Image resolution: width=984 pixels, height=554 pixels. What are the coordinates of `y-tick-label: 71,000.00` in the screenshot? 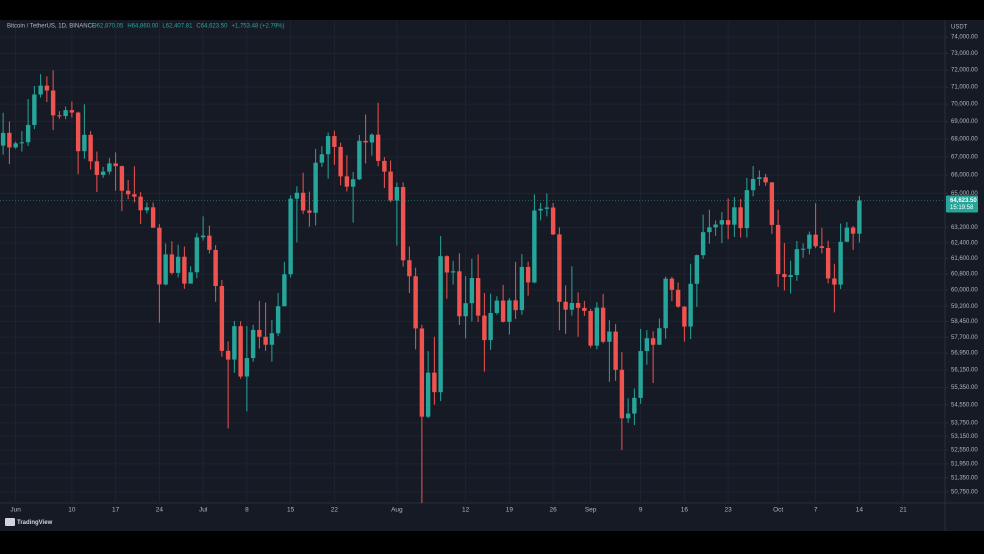 It's located at (964, 88).